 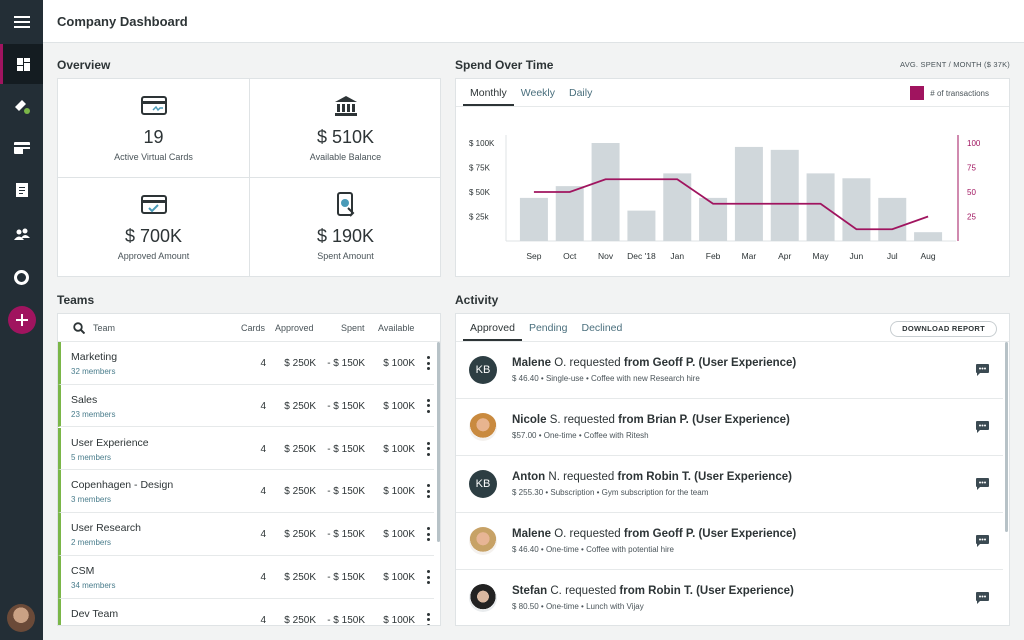 What do you see at coordinates (784, 256) in the screenshot?
I see `x-tick-label: Apr` at bounding box center [784, 256].